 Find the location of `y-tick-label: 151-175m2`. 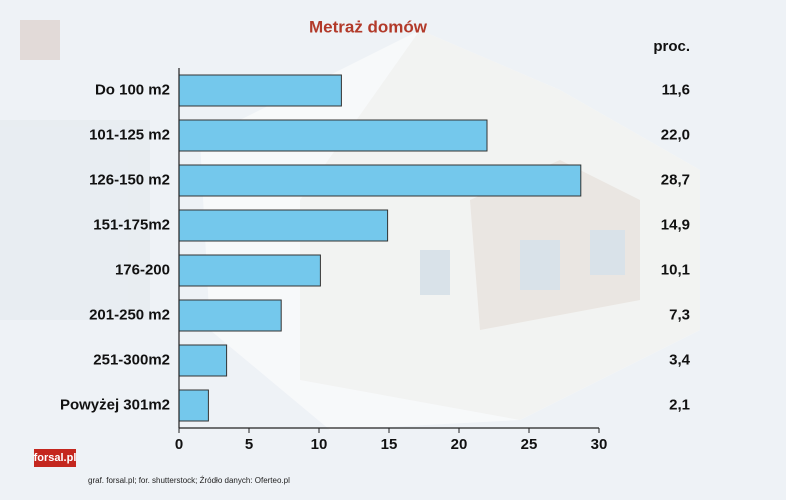

y-tick-label: 151-175m2 is located at coordinates (131, 224).